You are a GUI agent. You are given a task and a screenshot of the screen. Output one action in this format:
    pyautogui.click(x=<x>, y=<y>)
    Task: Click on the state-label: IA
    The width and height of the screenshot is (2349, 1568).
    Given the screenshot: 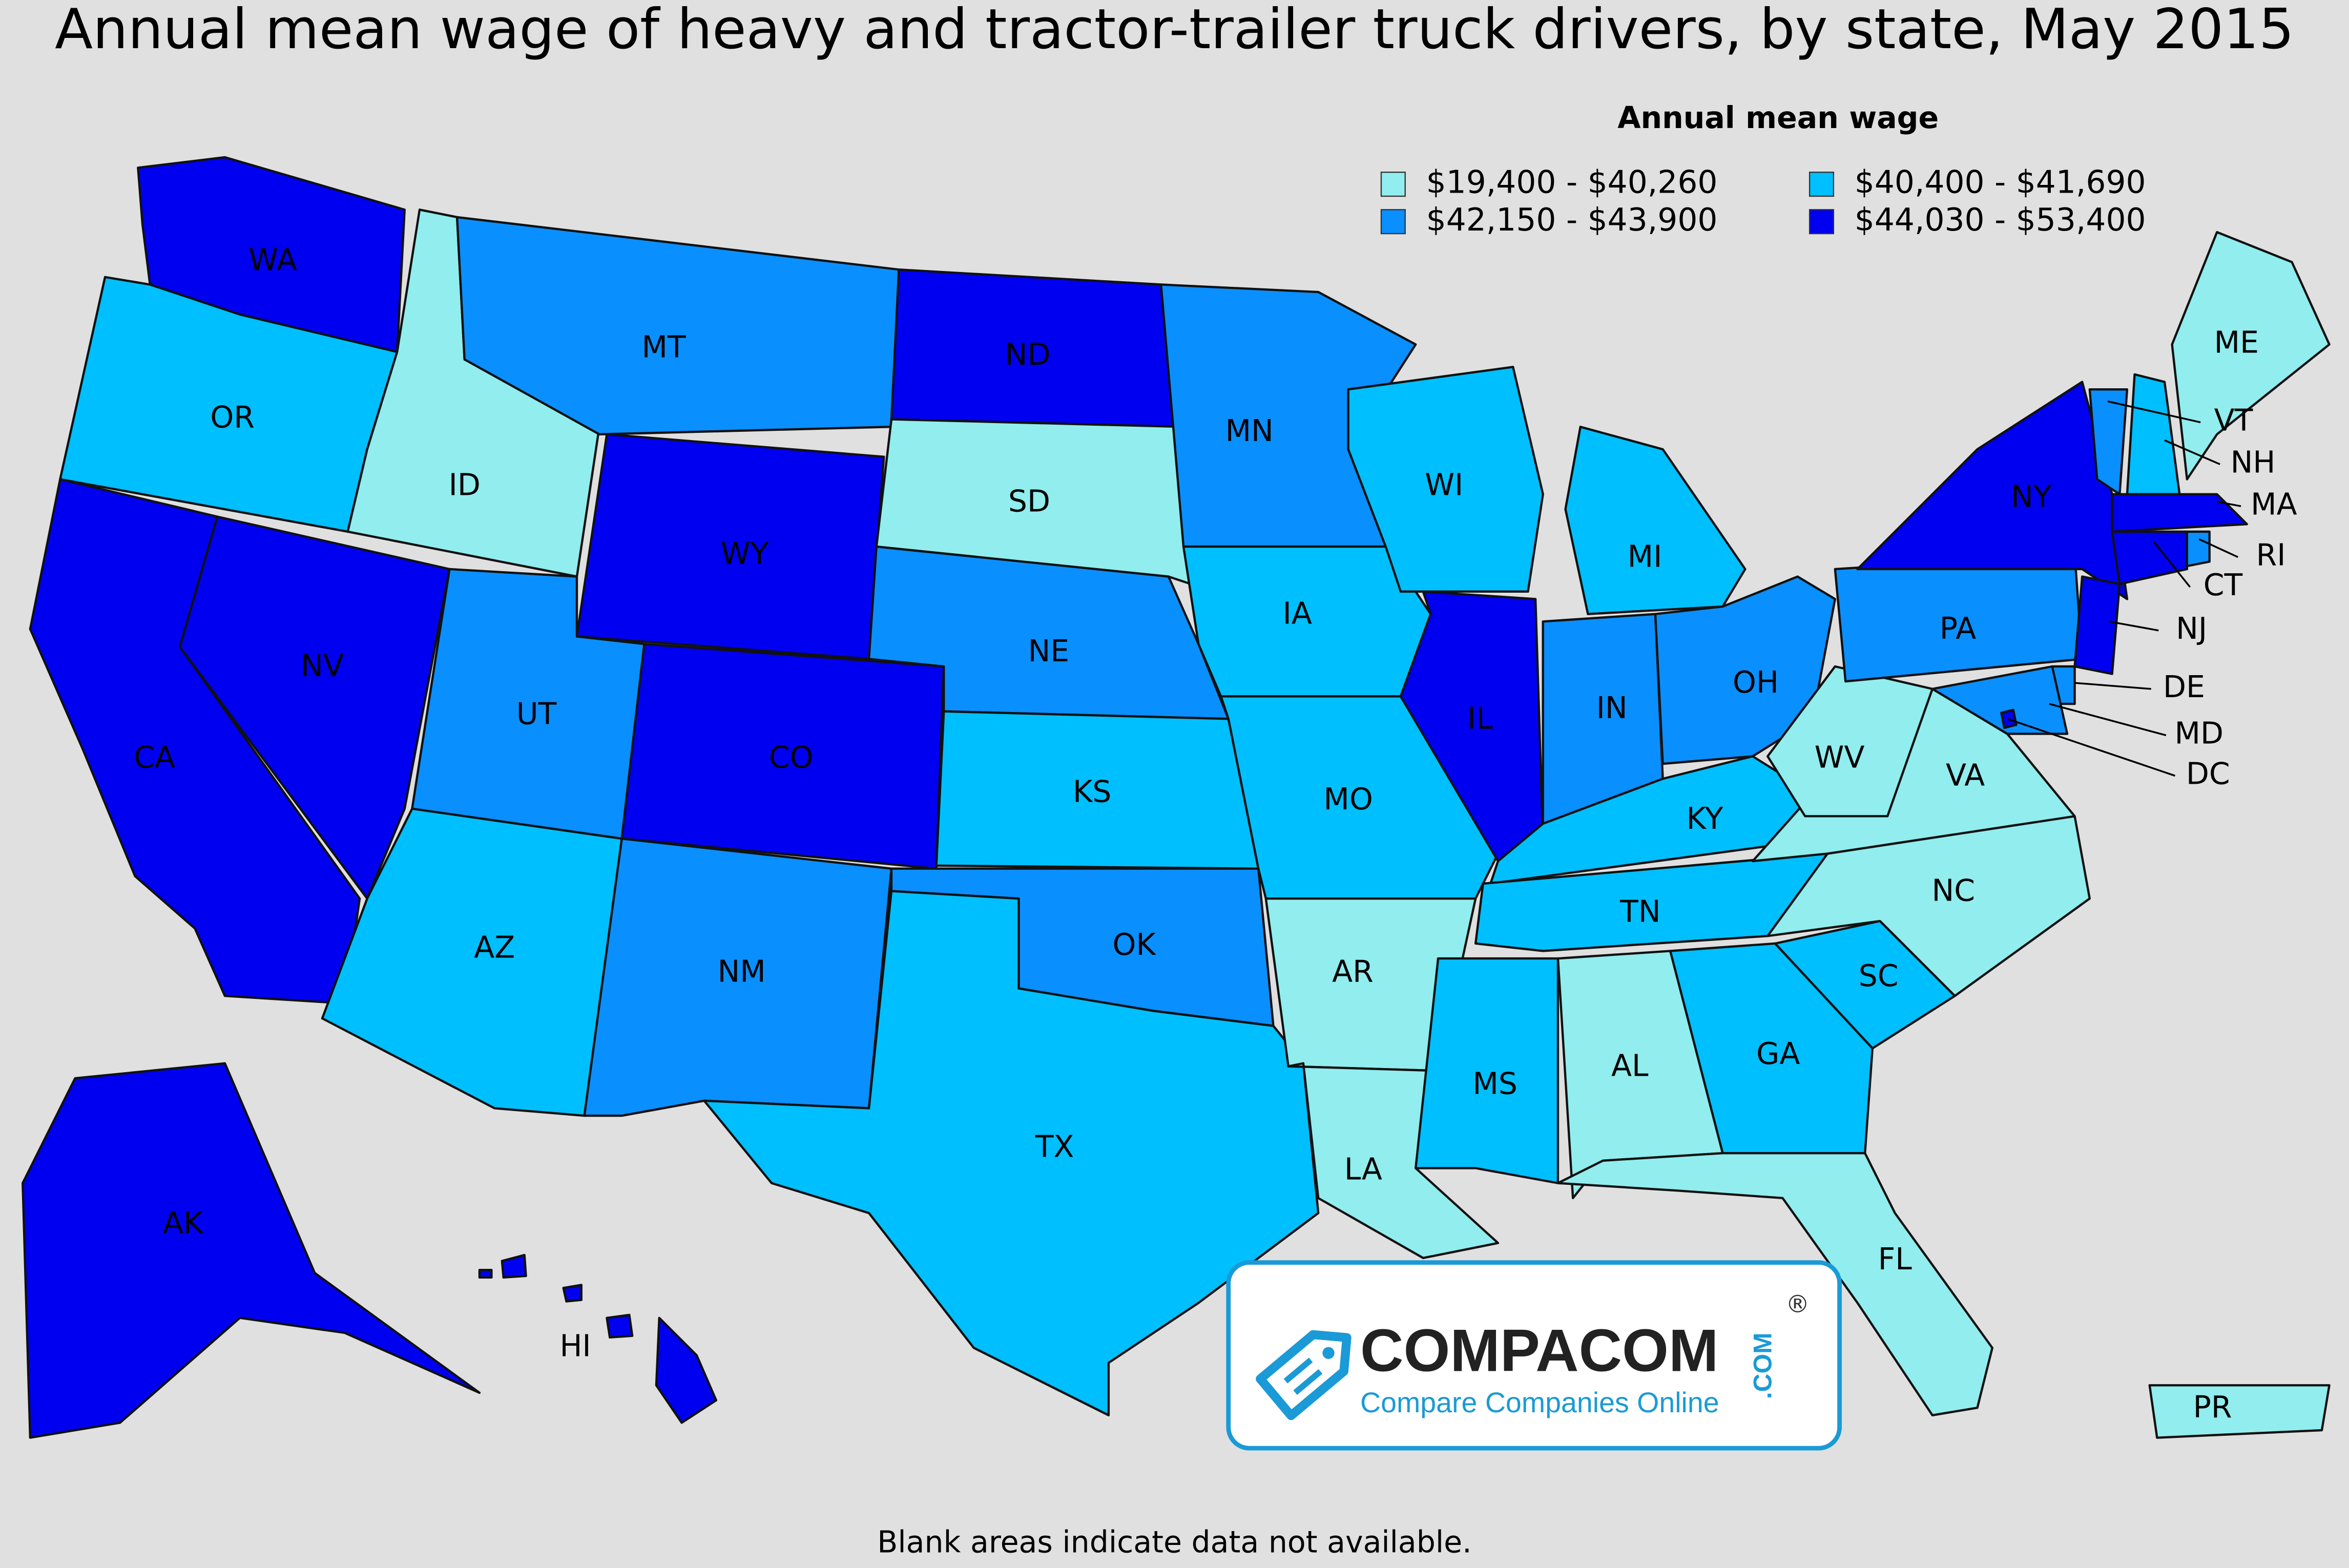 What is the action you would take?
    pyautogui.click(x=1297, y=613)
    